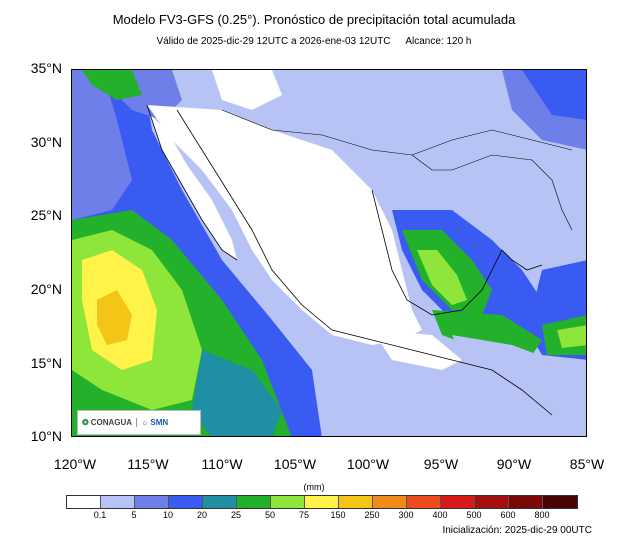  I want to click on pacific-orange-core, so click(114, 317).